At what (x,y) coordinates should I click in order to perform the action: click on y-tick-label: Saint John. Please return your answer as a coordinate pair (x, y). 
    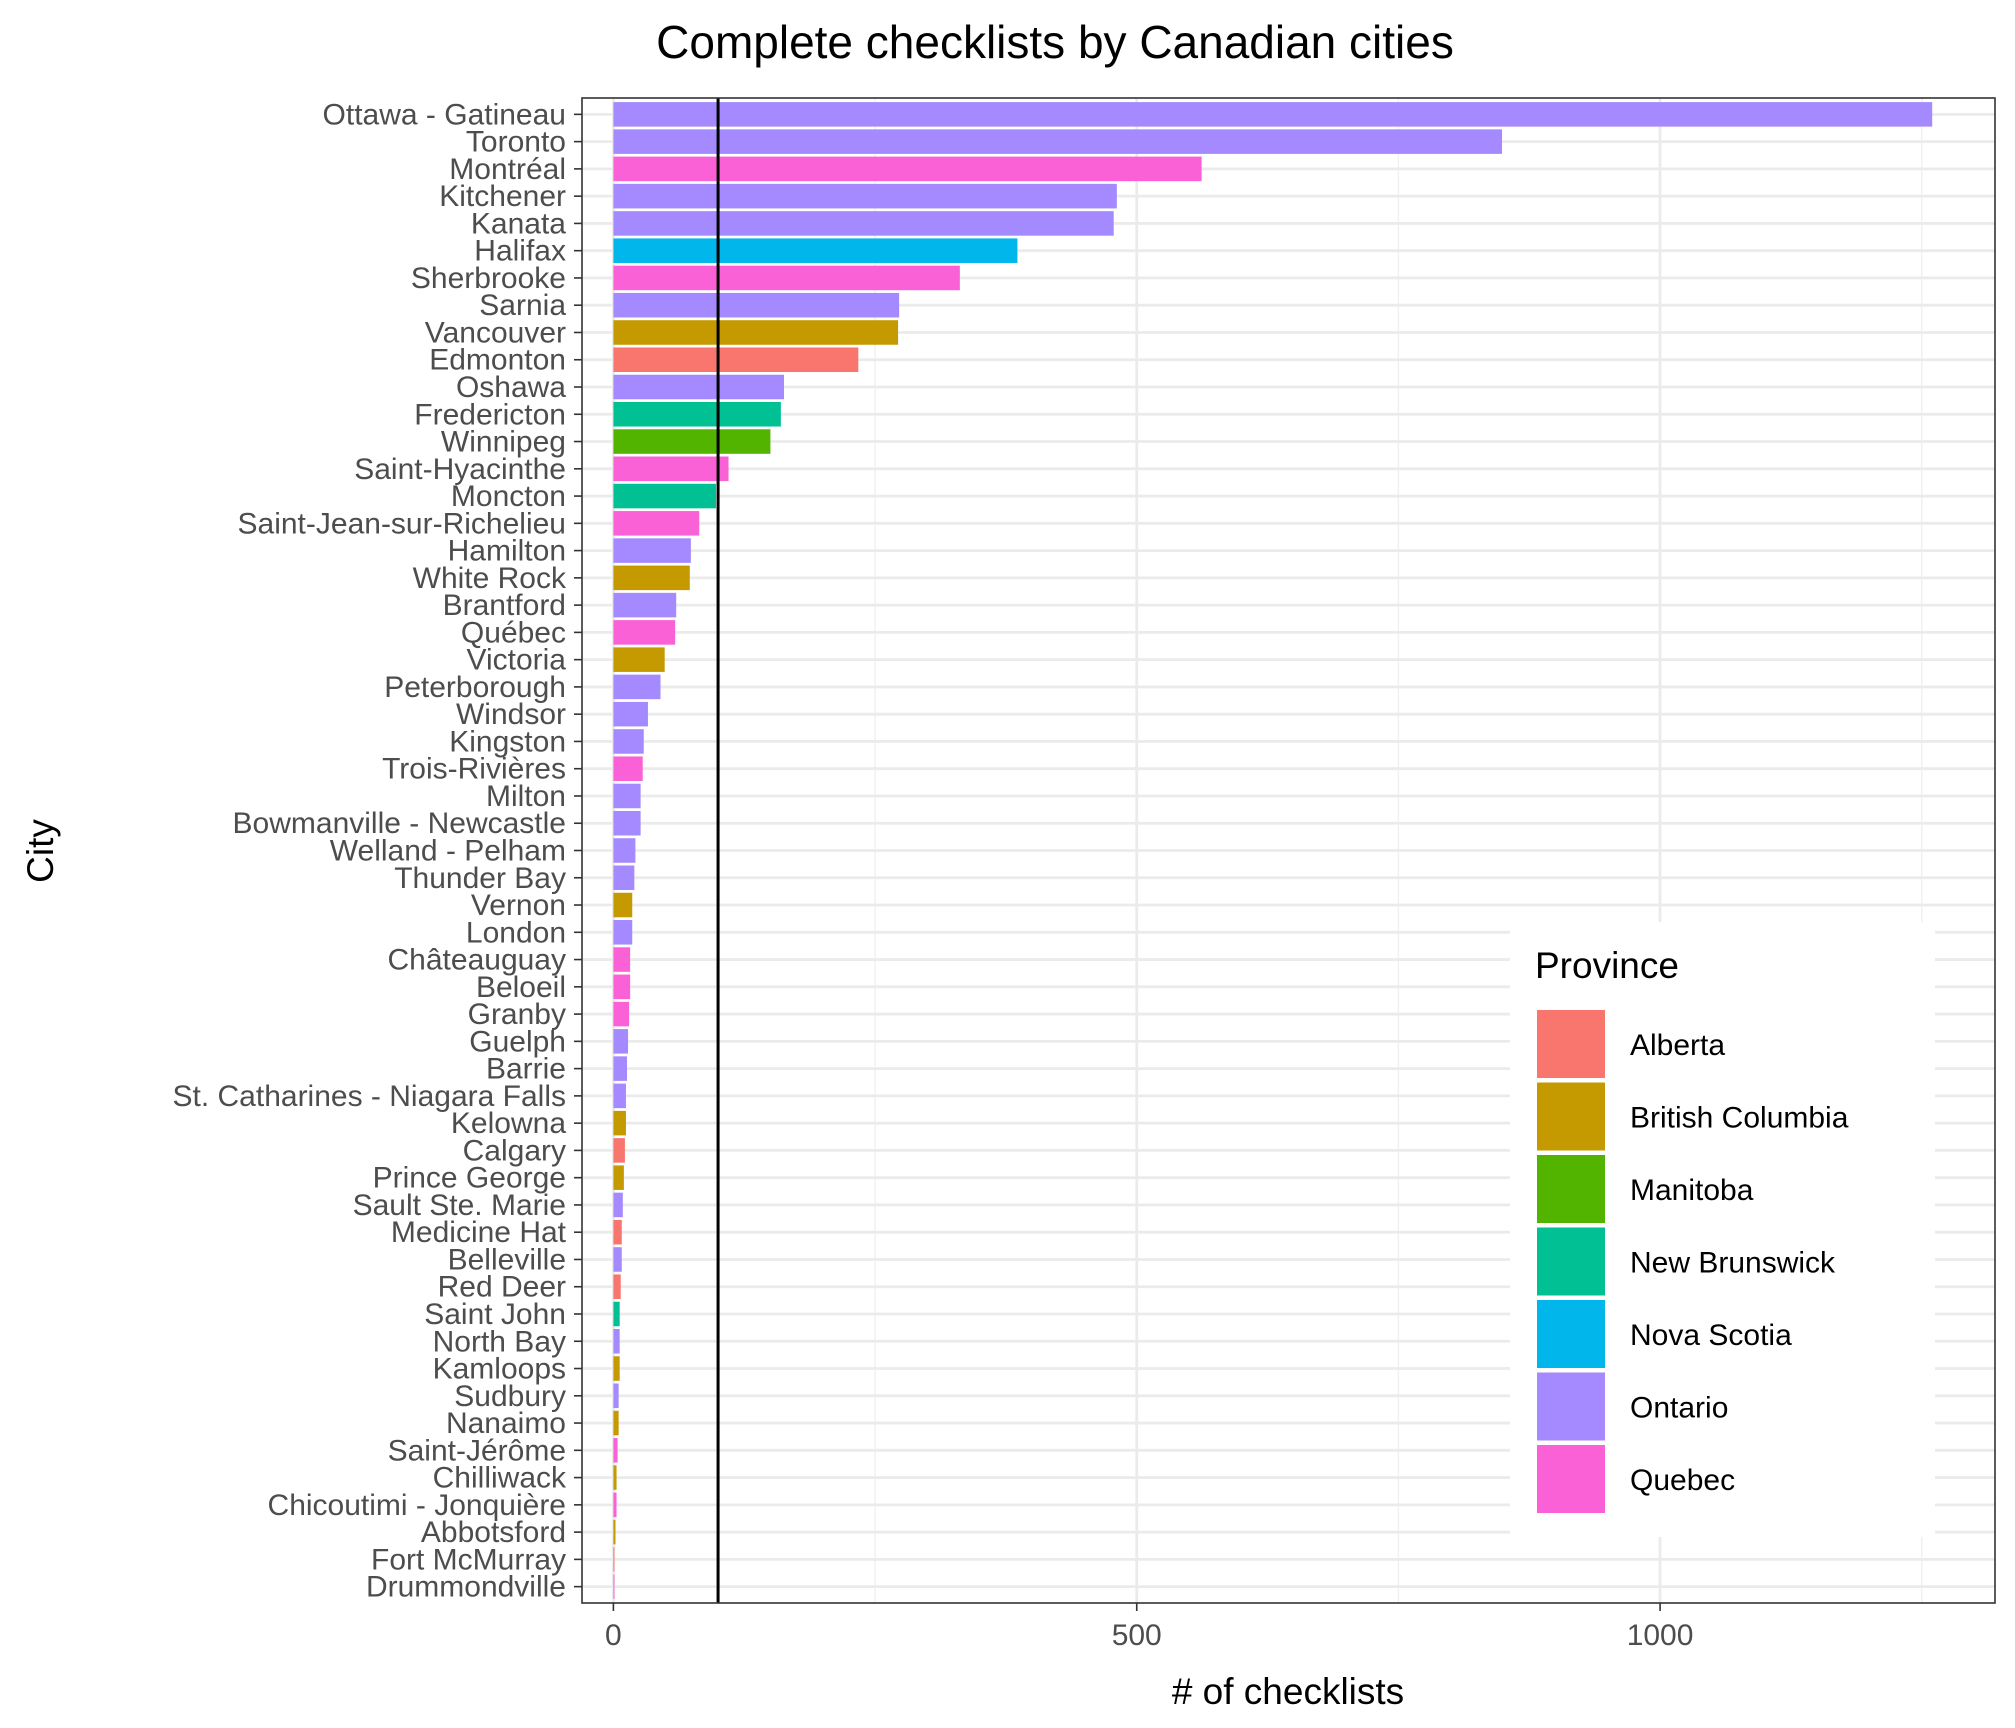
    Looking at the image, I should click on (495, 1314).